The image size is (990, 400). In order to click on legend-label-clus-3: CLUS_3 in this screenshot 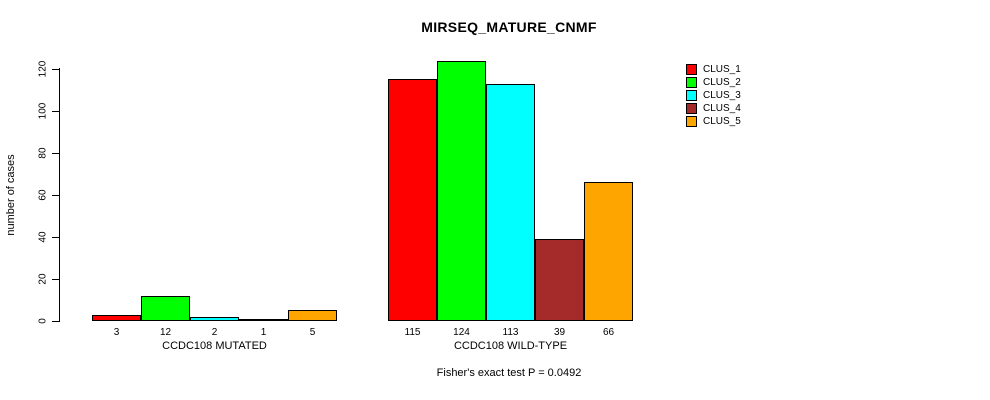, I will do `click(722, 95)`.